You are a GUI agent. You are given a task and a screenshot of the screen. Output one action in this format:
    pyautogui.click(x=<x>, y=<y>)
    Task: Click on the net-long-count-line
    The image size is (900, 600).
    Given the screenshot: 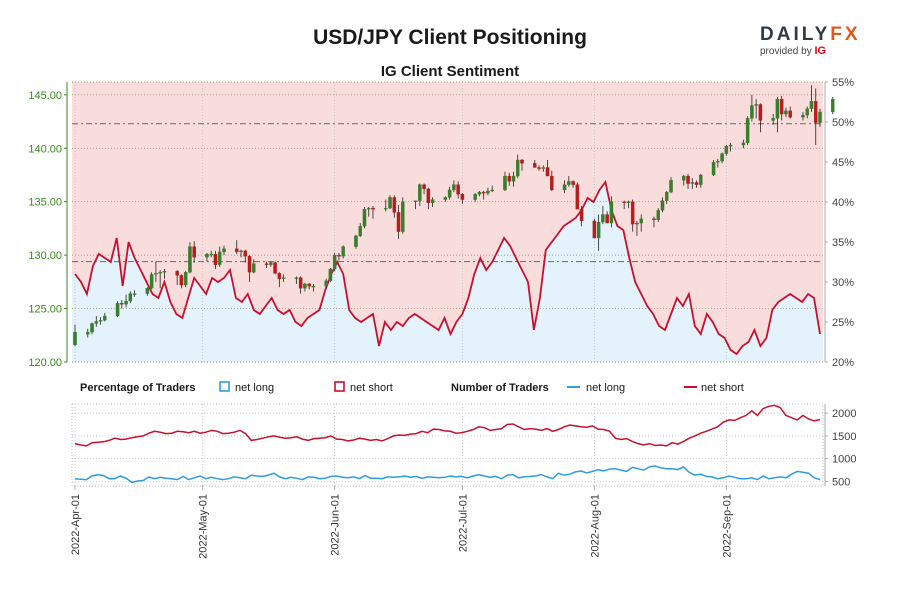 What is the action you would take?
    pyautogui.click(x=447, y=474)
    